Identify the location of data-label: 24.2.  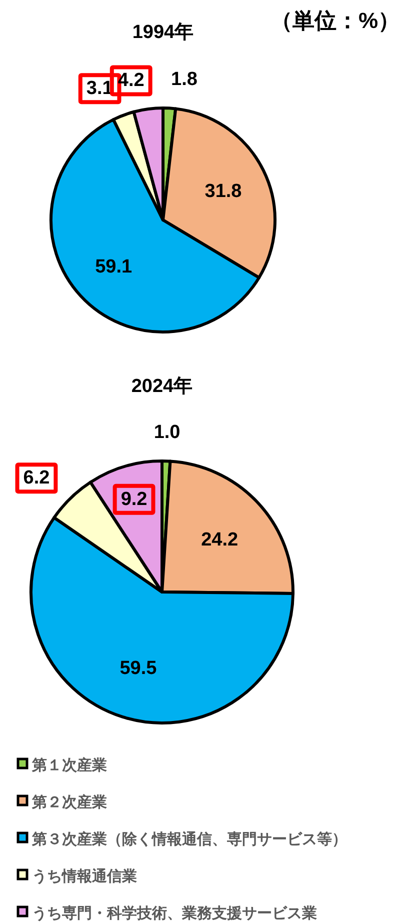
(219, 540).